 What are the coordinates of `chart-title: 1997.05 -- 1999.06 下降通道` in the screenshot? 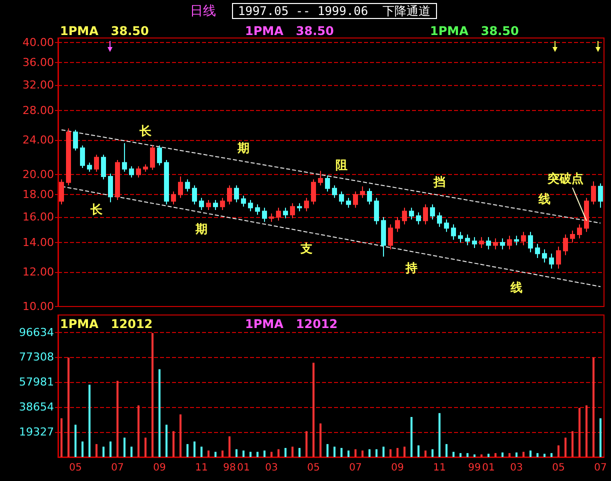 It's located at (334, 11).